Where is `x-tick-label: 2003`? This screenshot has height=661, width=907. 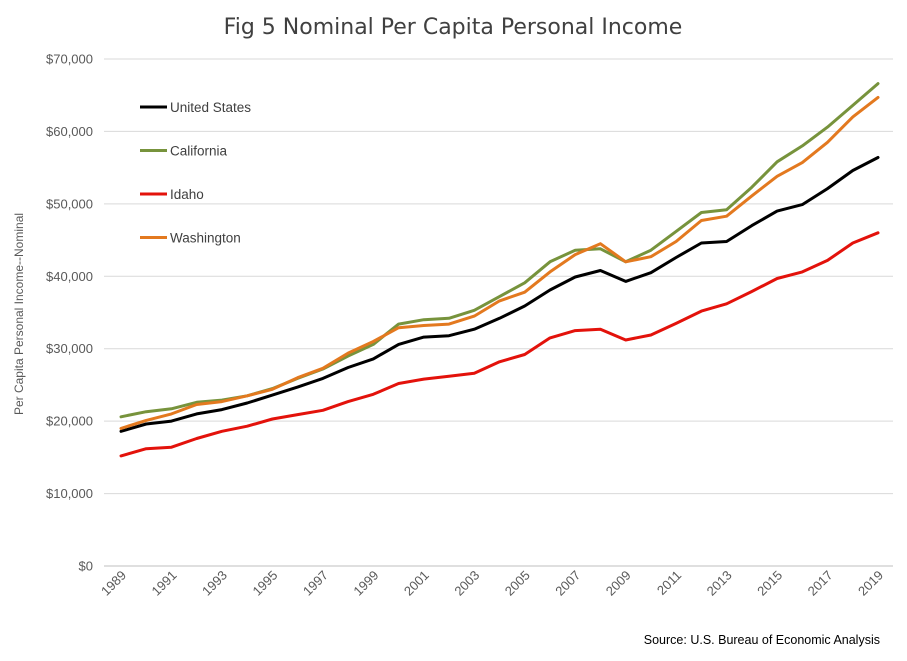 x-tick-label: 2003 is located at coordinates (466, 583).